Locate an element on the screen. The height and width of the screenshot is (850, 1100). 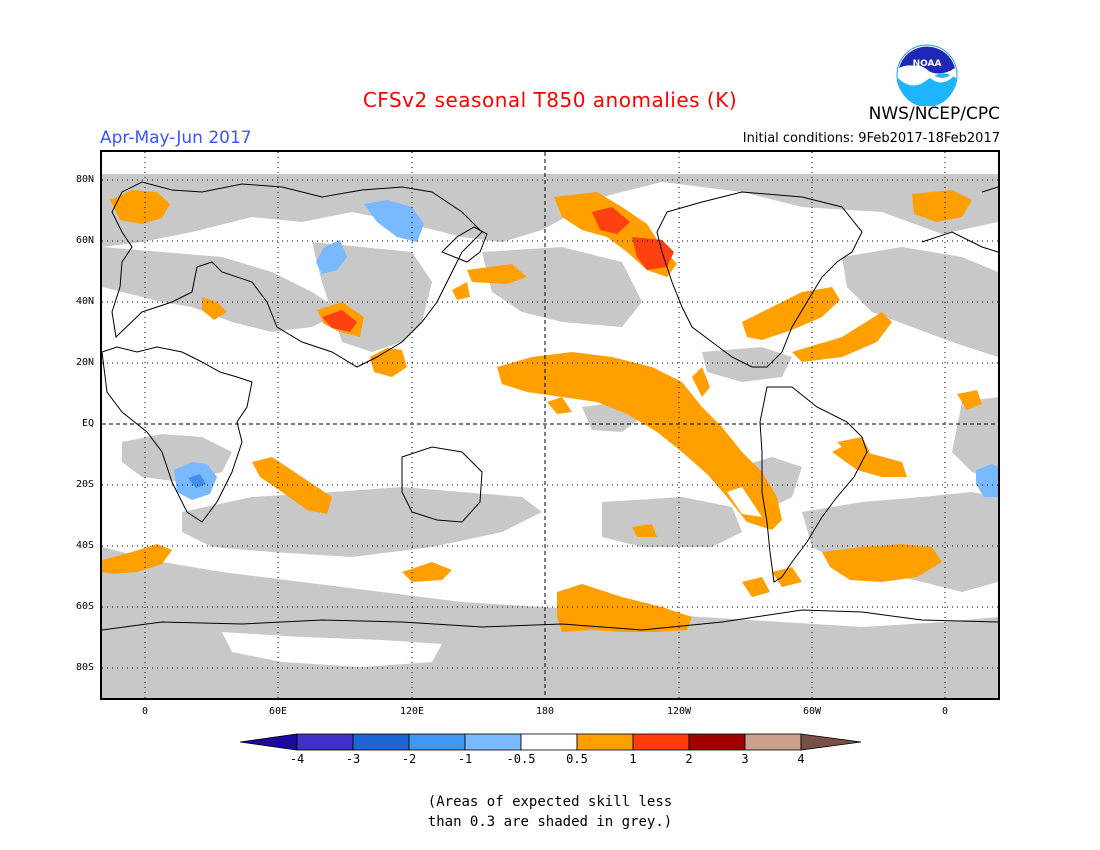
colorbar-label-minus1: -1 is located at coordinates (465, 759).